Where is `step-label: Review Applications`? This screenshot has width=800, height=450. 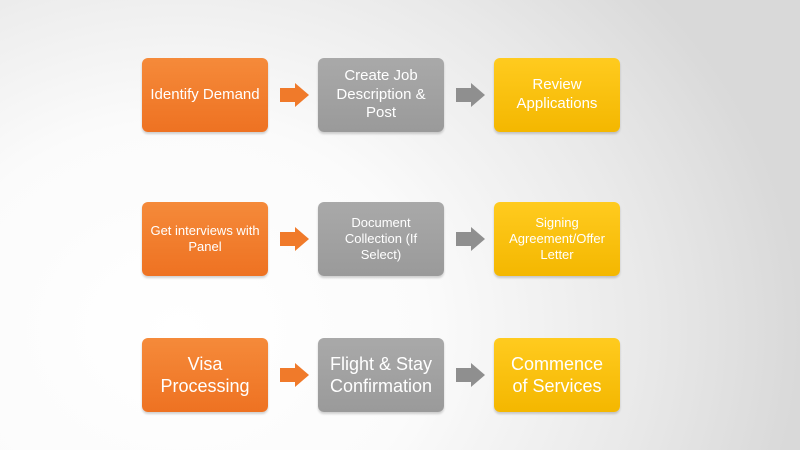 step-label: Review Applications is located at coordinates (557, 94).